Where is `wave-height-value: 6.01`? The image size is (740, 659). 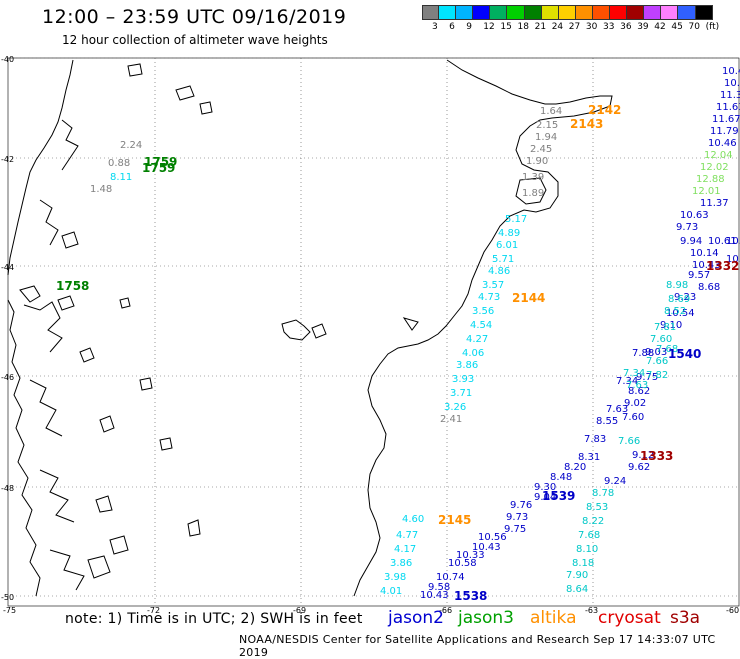
wave-height-value: 6.01 is located at coordinates (507, 245).